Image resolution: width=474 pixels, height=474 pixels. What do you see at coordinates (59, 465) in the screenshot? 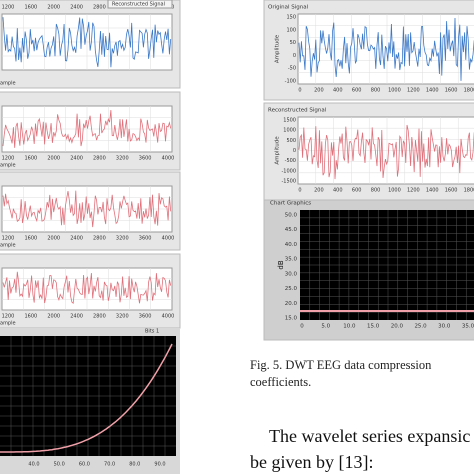
I see `x-tick-label: 50.0` at bounding box center [59, 465].